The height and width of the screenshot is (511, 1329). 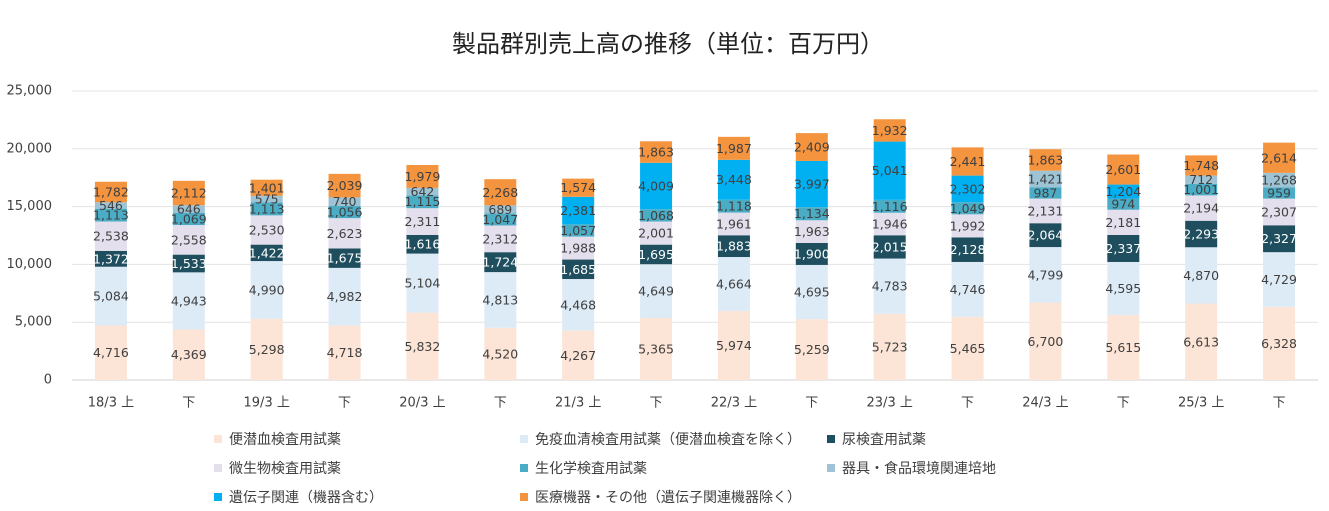 I want to click on data-label: 1,900, so click(x=812, y=253).